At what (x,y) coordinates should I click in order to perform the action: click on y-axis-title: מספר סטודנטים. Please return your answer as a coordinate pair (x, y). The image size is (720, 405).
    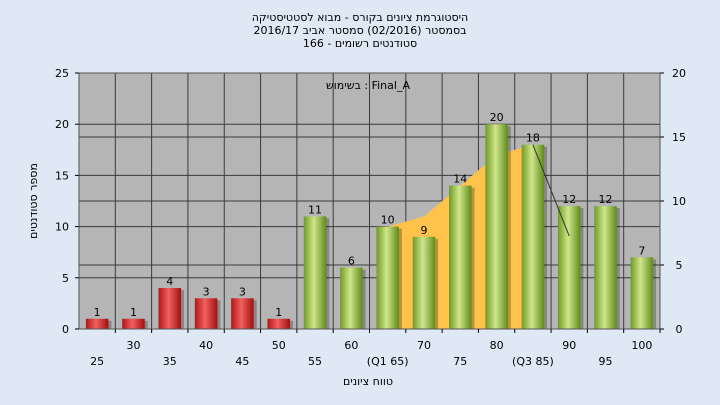
    Looking at the image, I should click on (33, 201).